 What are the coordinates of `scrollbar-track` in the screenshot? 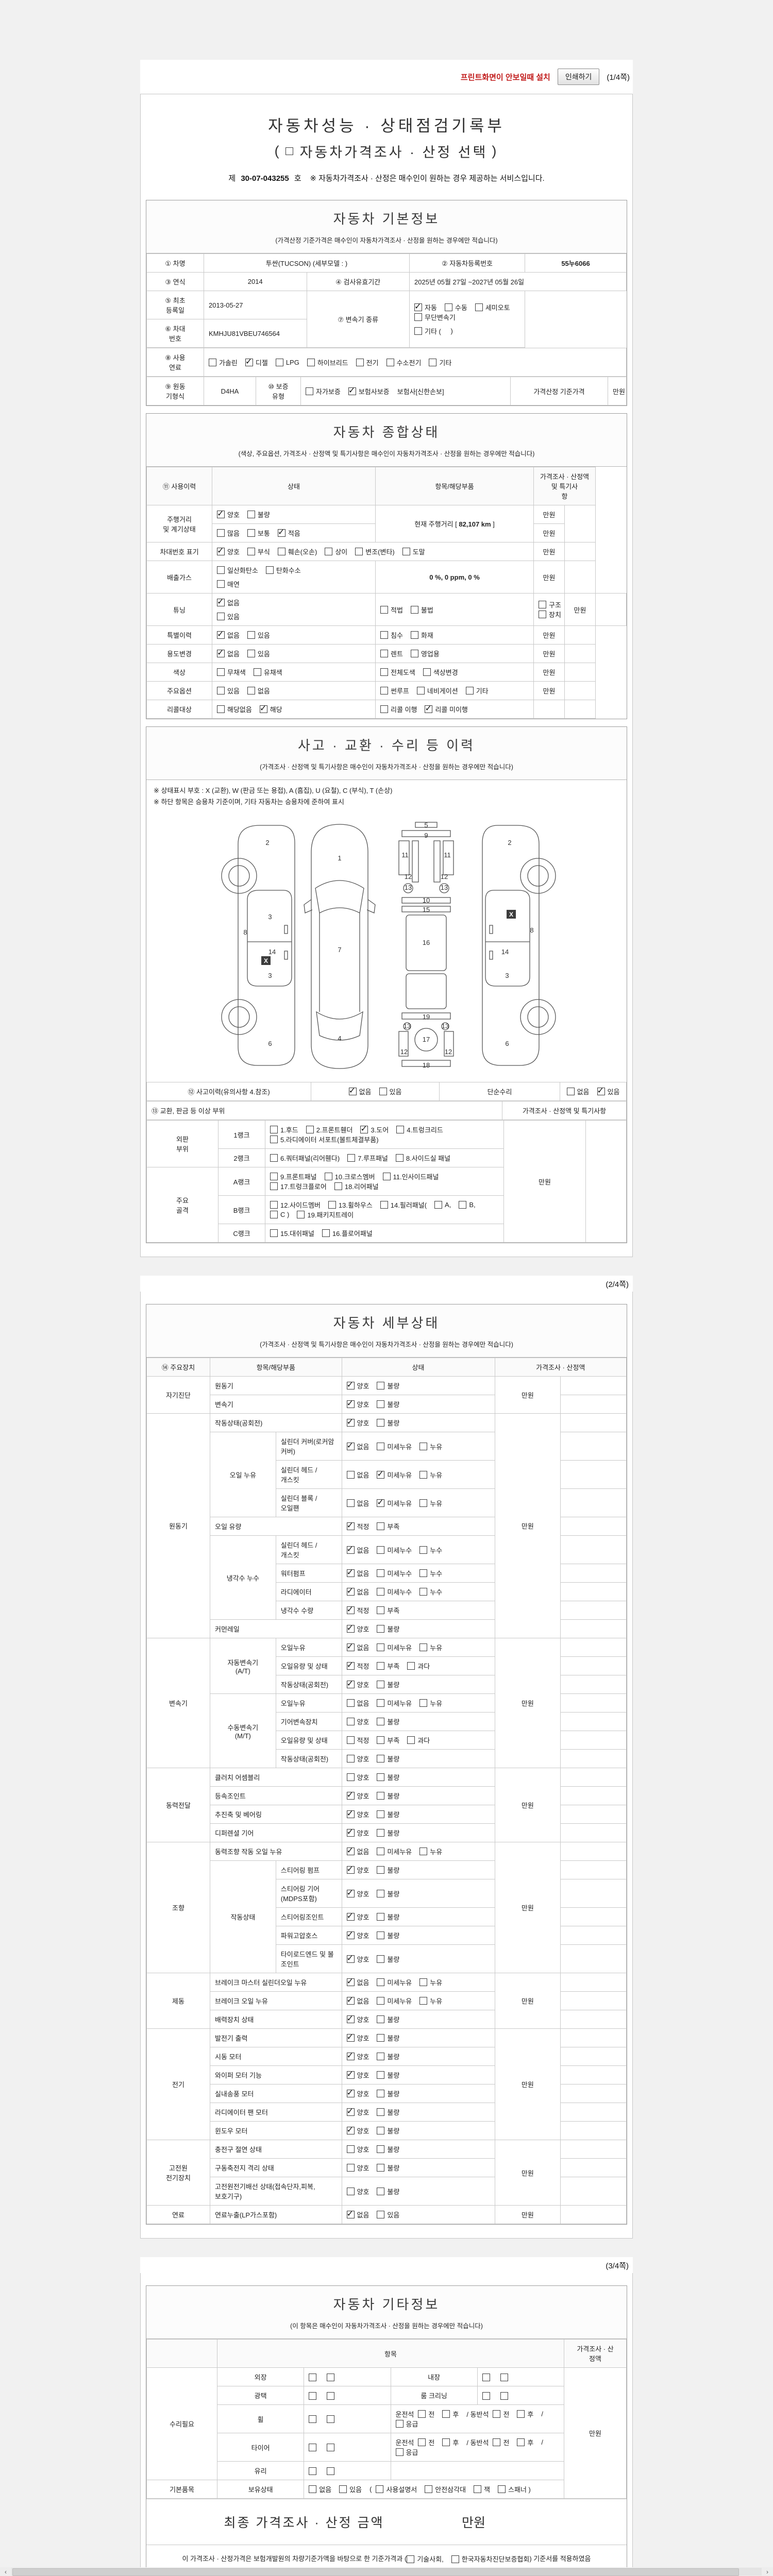 It's located at (386, 2572).